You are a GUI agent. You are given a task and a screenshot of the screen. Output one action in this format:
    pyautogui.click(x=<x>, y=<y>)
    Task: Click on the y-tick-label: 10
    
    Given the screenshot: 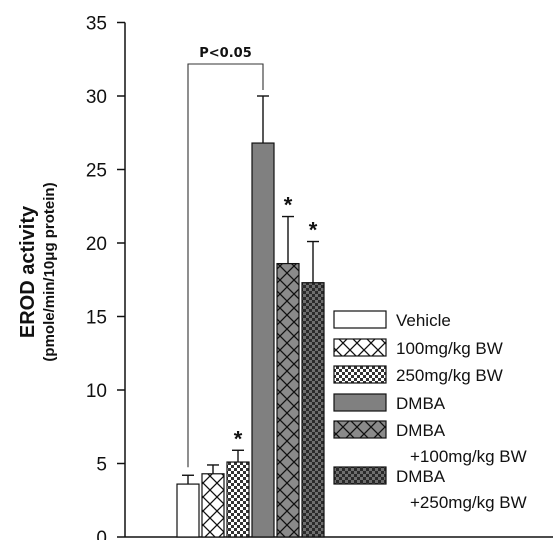 What is the action you would take?
    pyautogui.click(x=96, y=391)
    